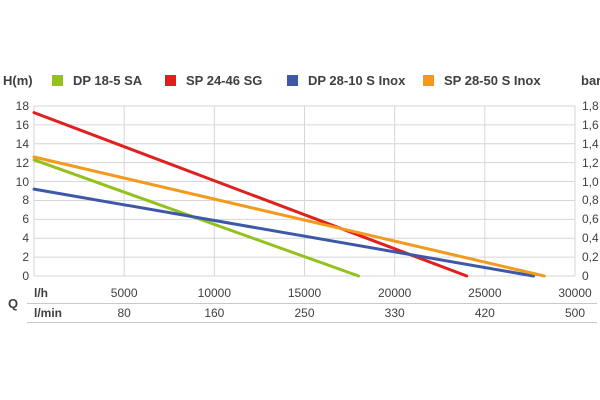  What do you see at coordinates (312, 303) in the screenshot?
I see `axis-separator-line-top` at bounding box center [312, 303].